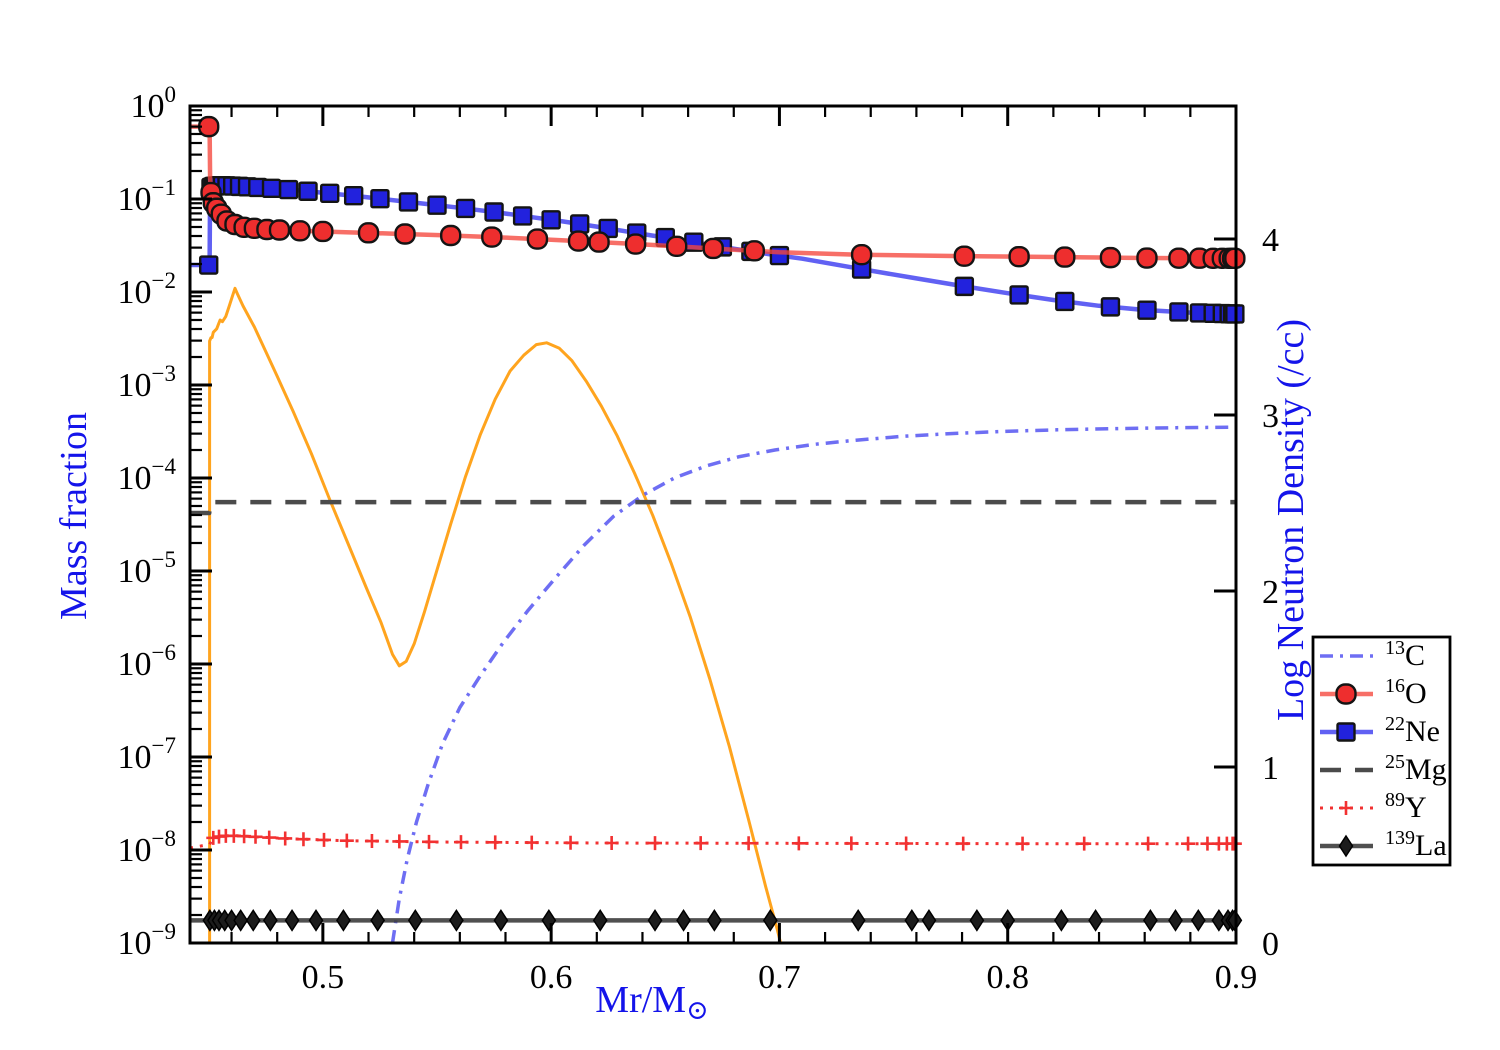 This screenshot has width=1500, height=1050. Describe the element at coordinates (651, 1002) in the screenshot. I see `x-axis-label: Mr/M⊙` at that location.